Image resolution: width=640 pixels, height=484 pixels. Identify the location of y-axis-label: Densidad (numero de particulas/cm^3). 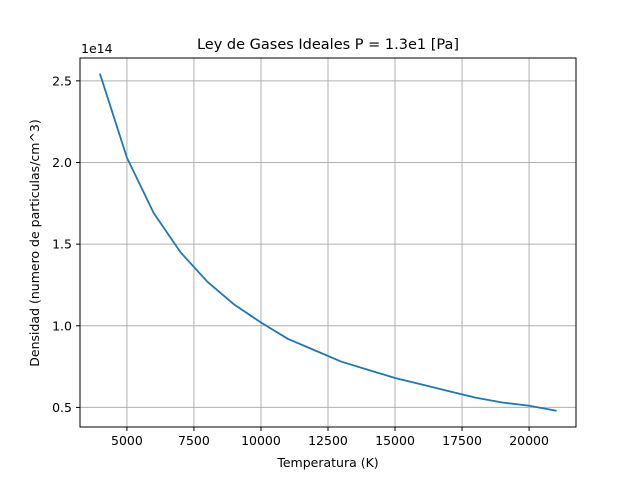
(34, 243).